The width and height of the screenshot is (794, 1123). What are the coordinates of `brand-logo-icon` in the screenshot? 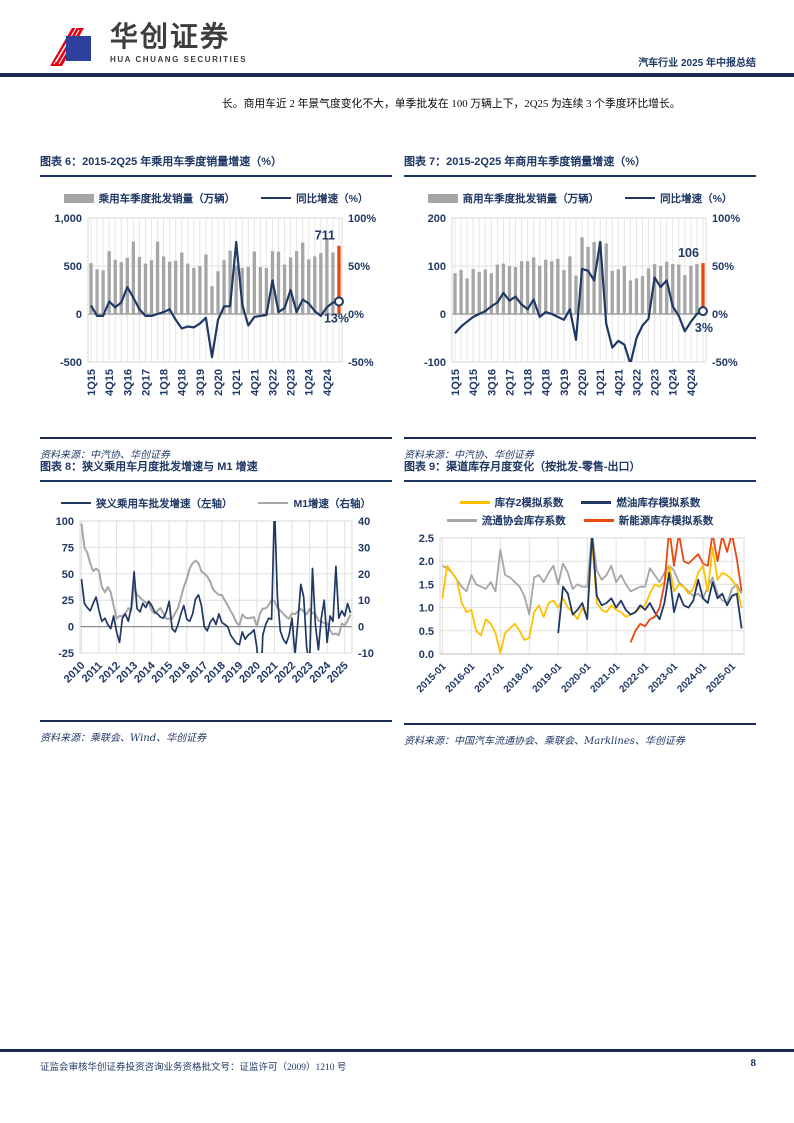 It's located at (70, 46).